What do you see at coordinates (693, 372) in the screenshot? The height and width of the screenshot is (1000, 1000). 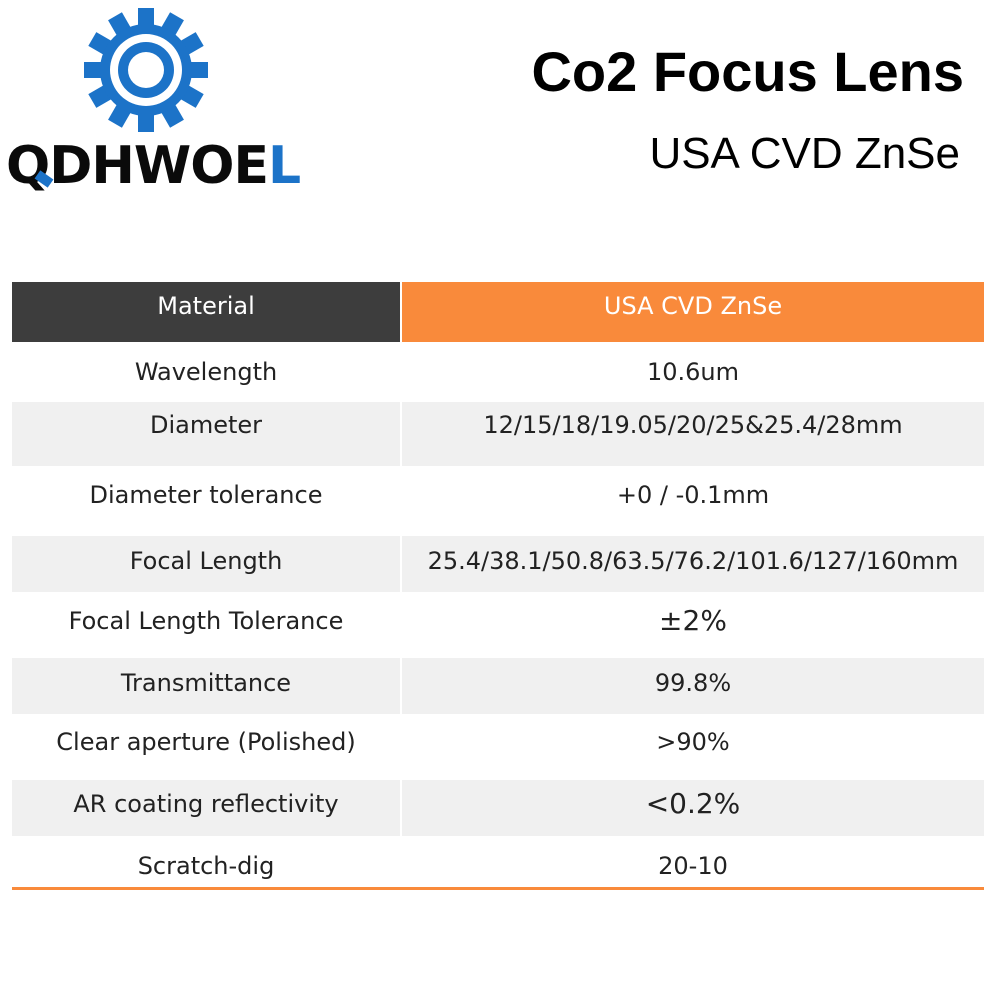 I see `row-value: 10.6um` at bounding box center [693, 372].